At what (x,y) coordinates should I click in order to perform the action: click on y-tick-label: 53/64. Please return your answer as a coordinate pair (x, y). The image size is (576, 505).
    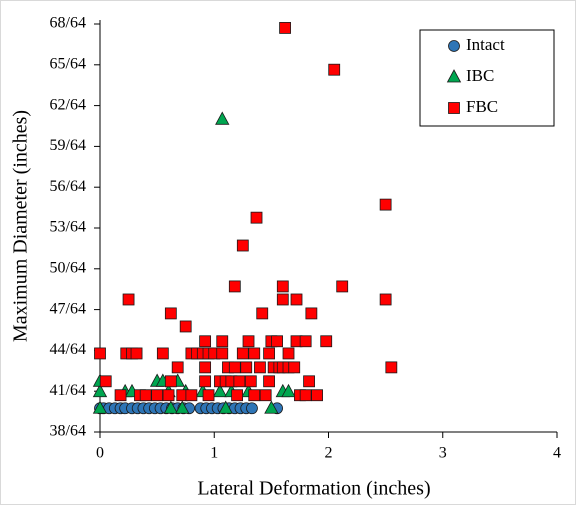
    Looking at the image, I should click on (68, 227).